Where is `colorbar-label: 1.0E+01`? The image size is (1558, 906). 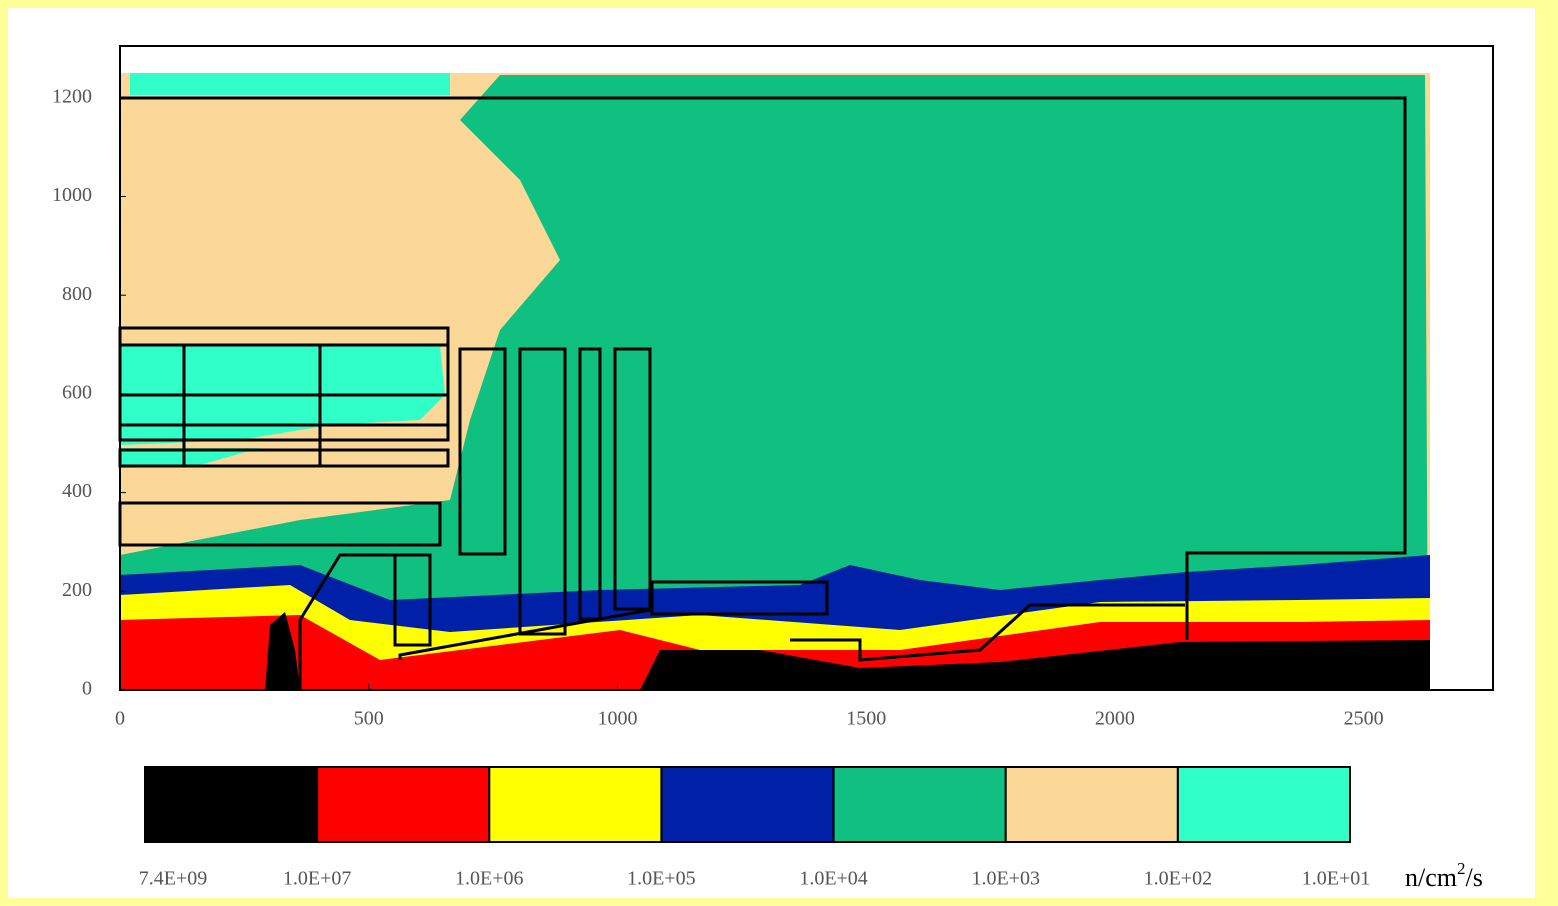
colorbar-label: 1.0E+01 is located at coordinates (1336, 879).